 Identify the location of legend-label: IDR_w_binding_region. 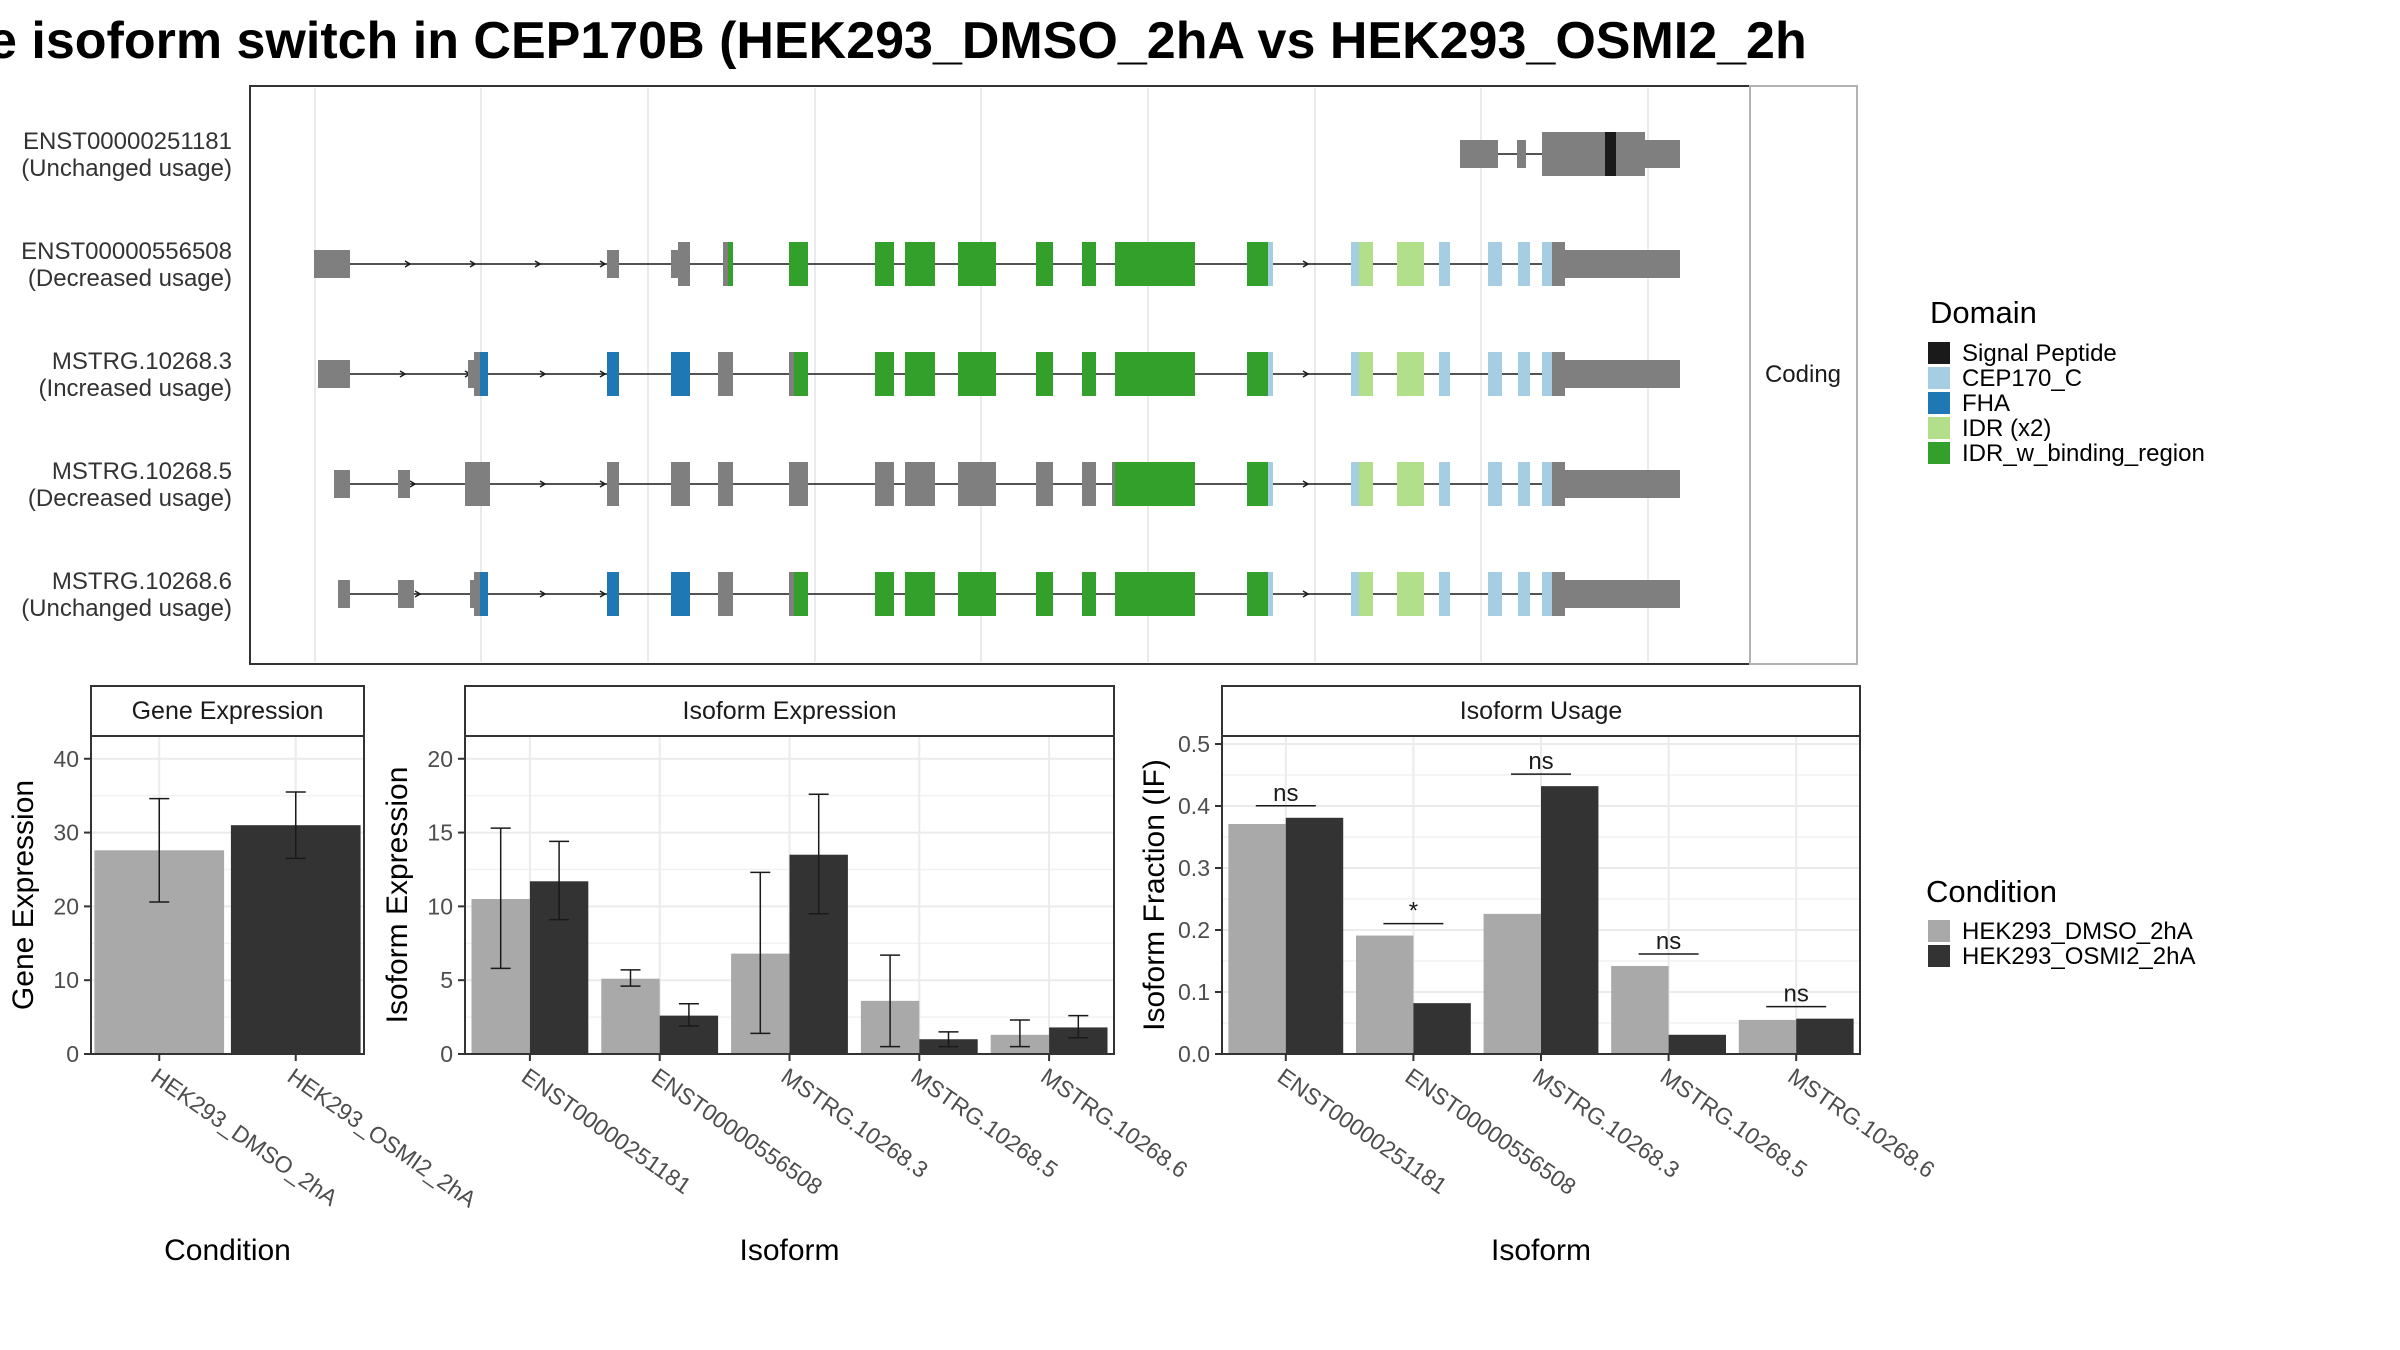
(2083, 453).